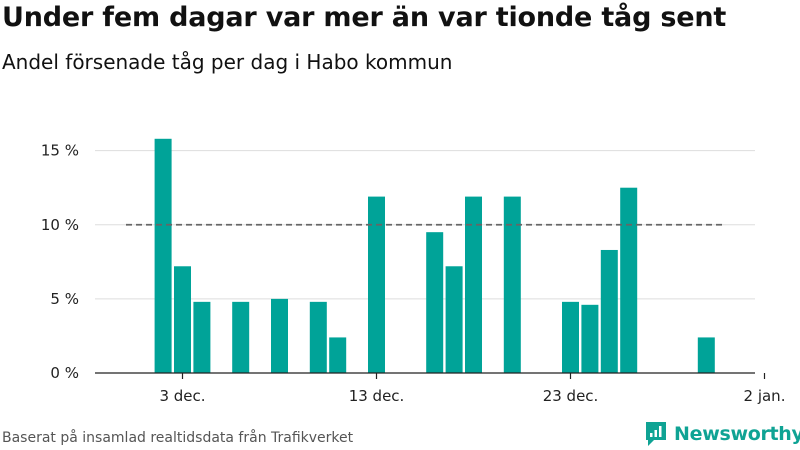  I want to click on y-tick-label: 15 %, so click(60, 151).